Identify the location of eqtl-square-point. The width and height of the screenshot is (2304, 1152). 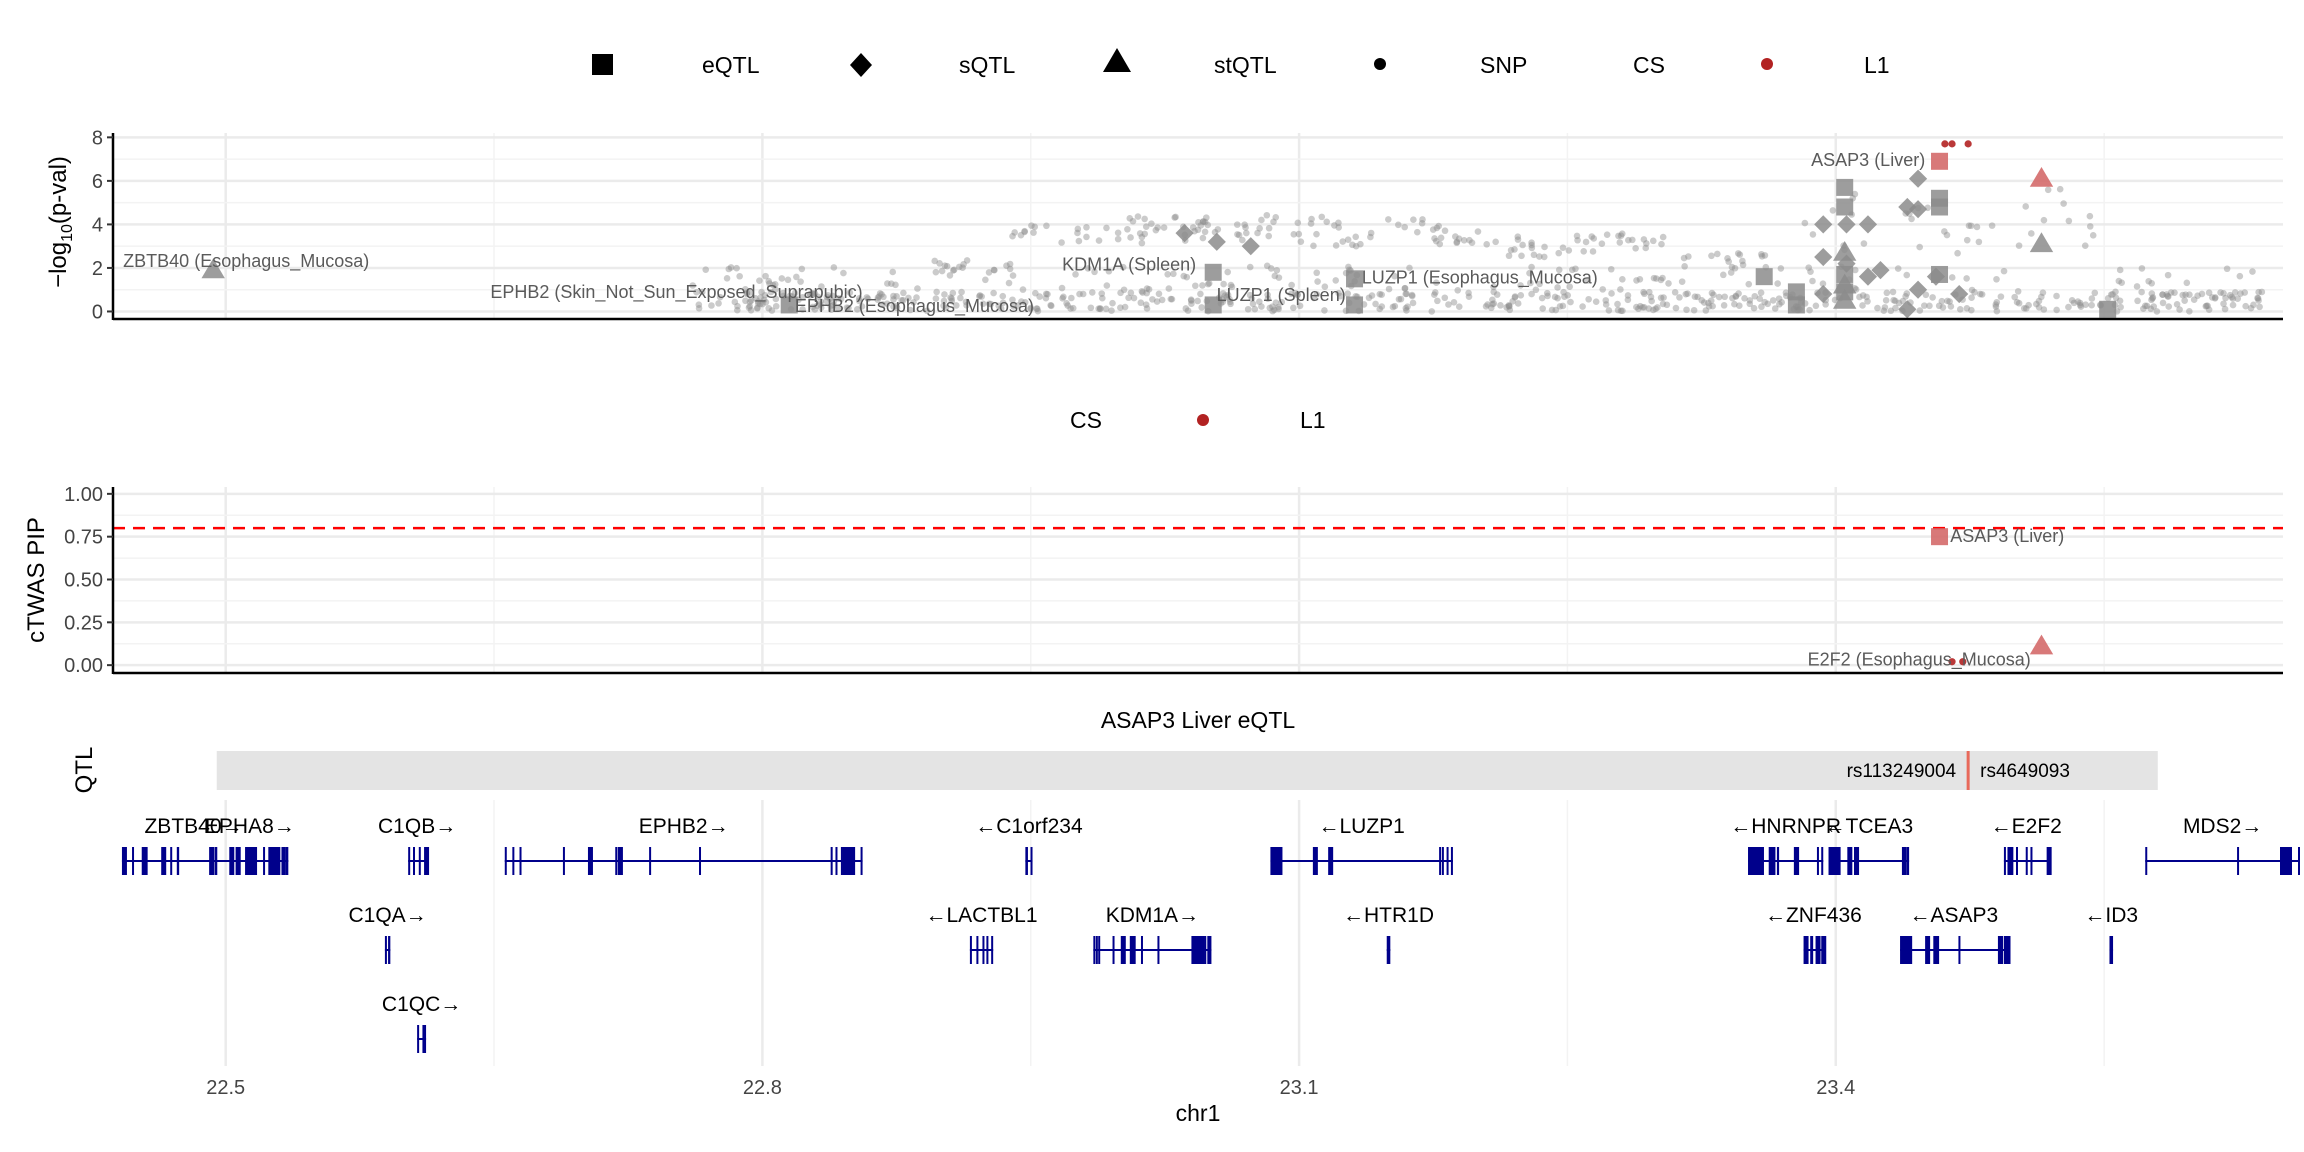
(1845, 207).